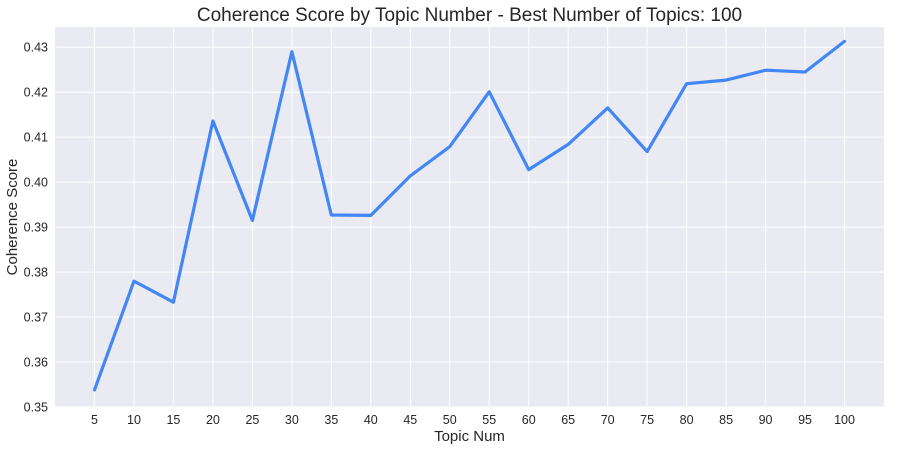 Image resolution: width=899 pixels, height=449 pixels. I want to click on x-tick-label: 35, so click(331, 420).